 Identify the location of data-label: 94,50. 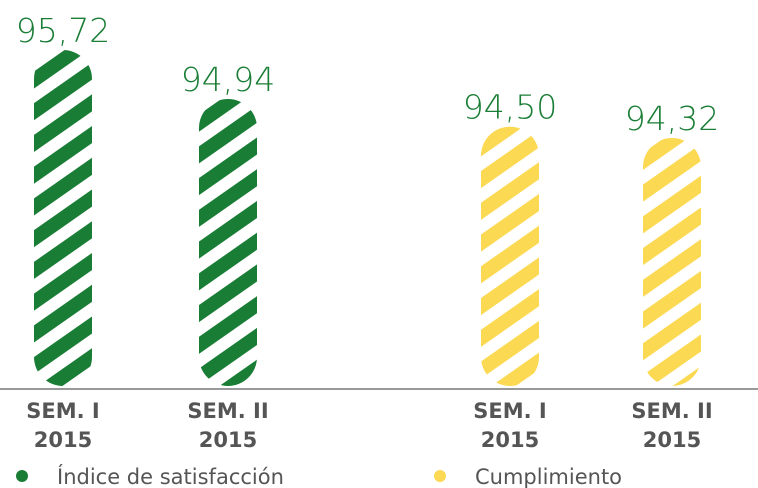
(510, 107).